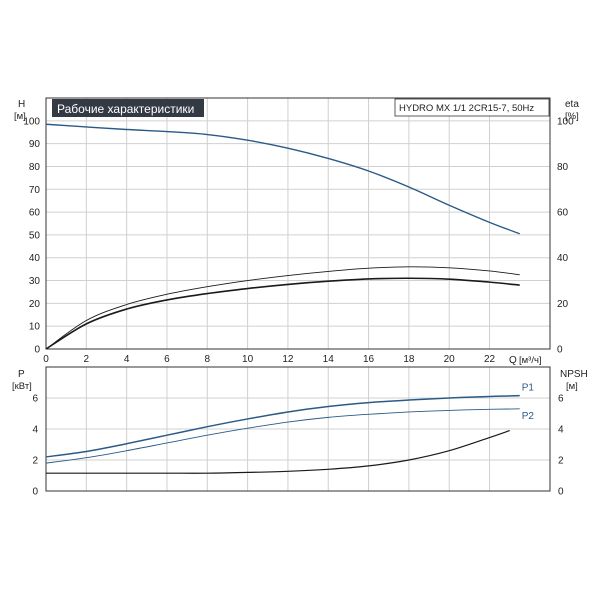 This screenshot has height=600, width=600. What do you see at coordinates (513, 360) in the screenshot?
I see `x-axis-label-flow: Q` at bounding box center [513, 360].